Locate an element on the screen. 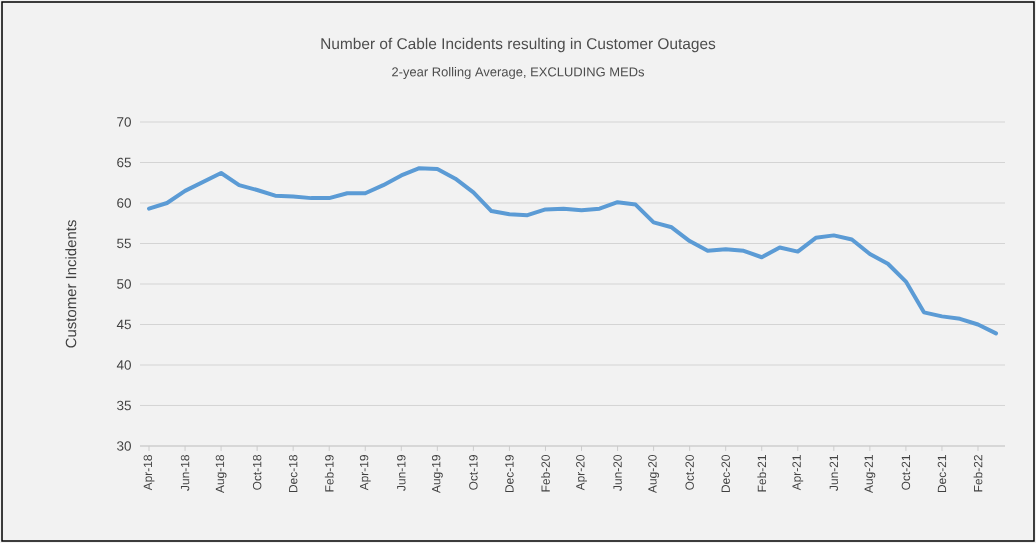  y-tick-label: 50 is located at coordinates (124, 284).